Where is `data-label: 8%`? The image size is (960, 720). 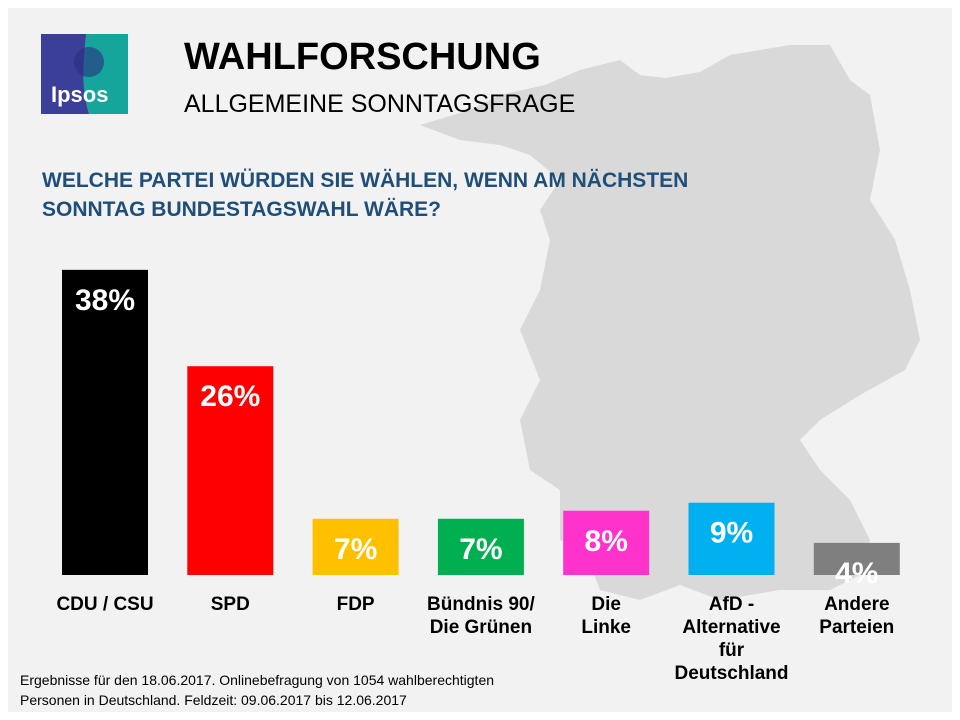
data-label: 8% is located at coordinates (606, 541).